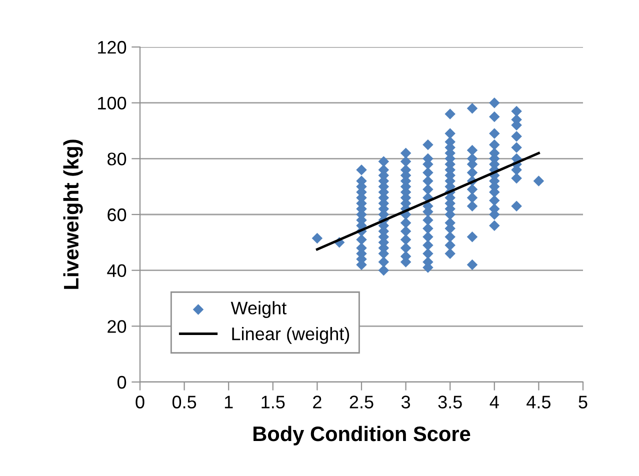 The width and height of the screenshot is (639, 476). What do you see at coordinates (494, 402) in the screenshot?
I see `x-tick-label: 4` at bounding box center [494, 402].